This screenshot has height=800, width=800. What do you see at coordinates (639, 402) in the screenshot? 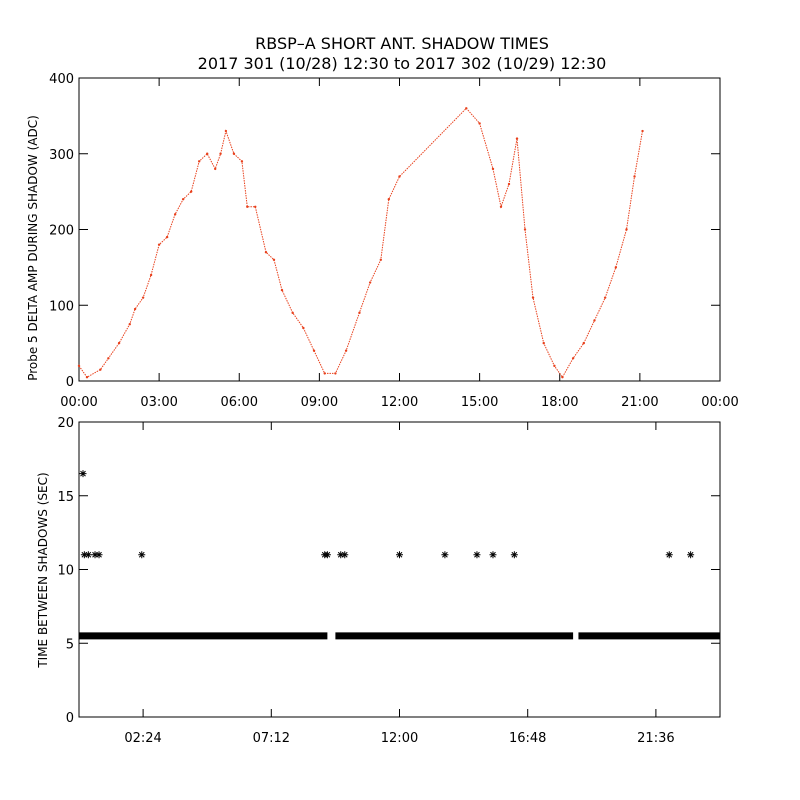
I see `x-tick-label: 21:00` at bounding box center [639, 402].